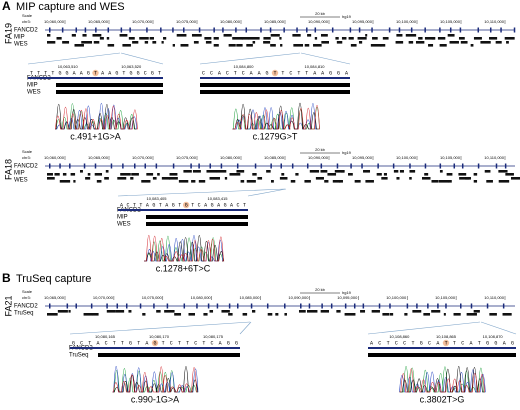  What do you see at coordinates (32, 86) in the screenshot?
I see `zoom-track-label: MIP` at bounding box center [32, 86].